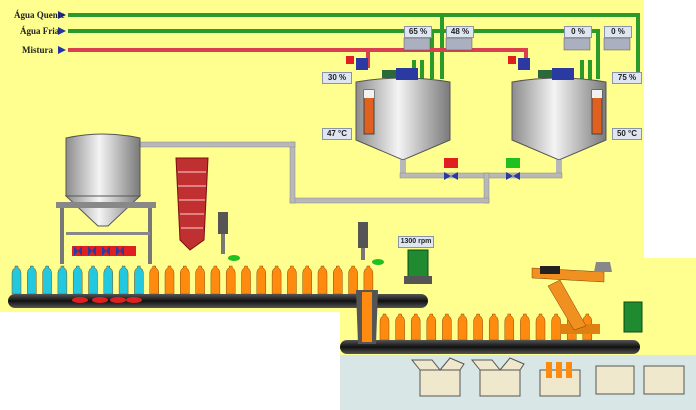 The width and height of the screenshot is (696, 410). Describe the element at coordinates (192, 280) in the screenshot. I see `upper-bottle-row` at that location.